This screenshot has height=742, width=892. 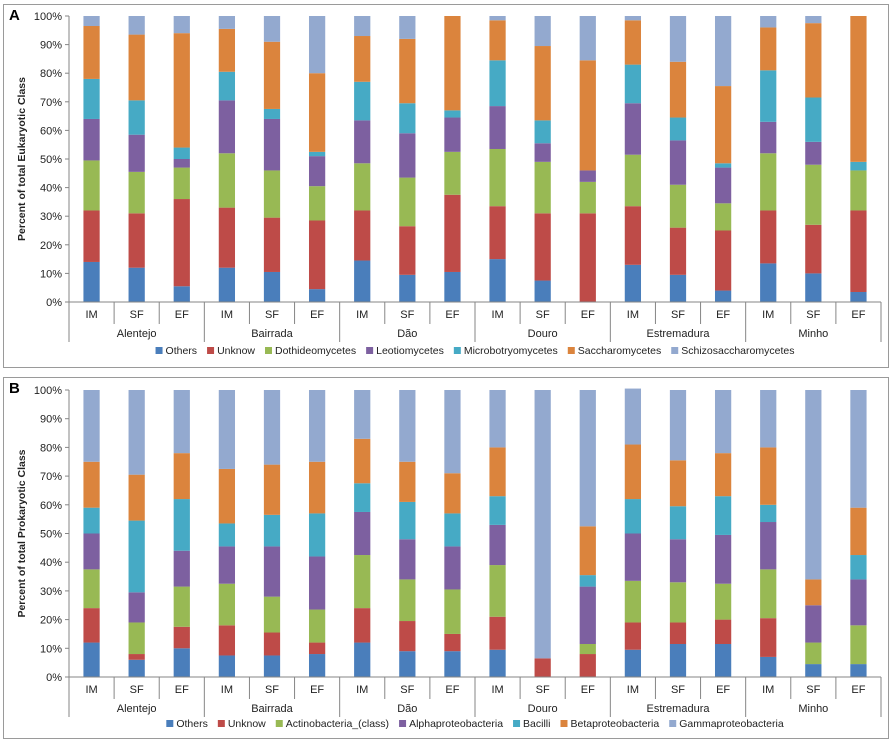 What do you see at coordinates (456, 724) in the screenshot?
I see `legend-label: Alphaproteobacteria` at bounding box center [456, 724].